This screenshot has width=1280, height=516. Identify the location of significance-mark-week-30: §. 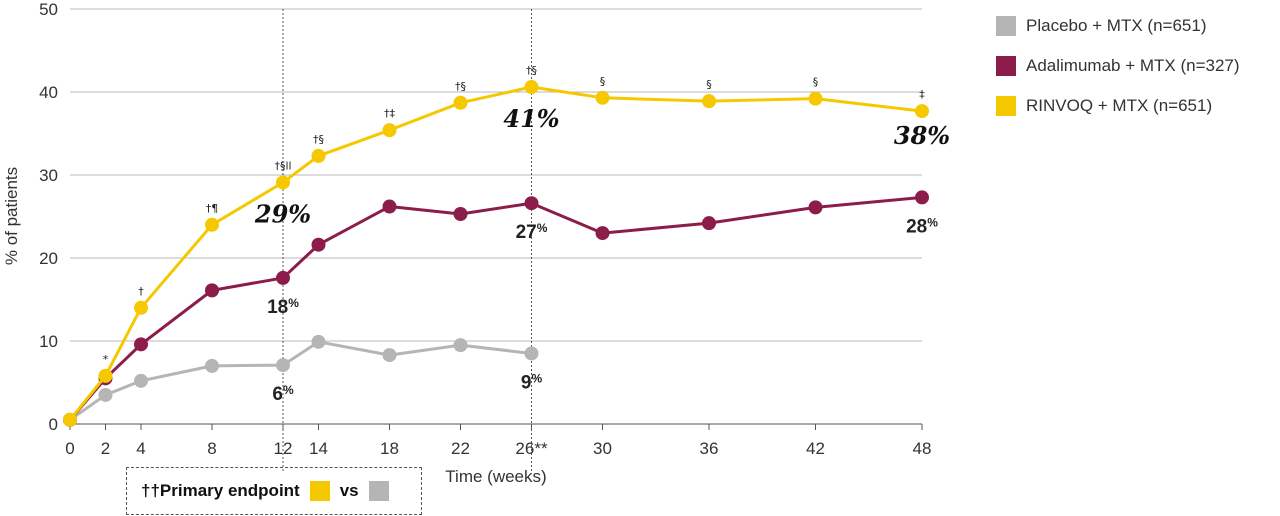
(603, 81).